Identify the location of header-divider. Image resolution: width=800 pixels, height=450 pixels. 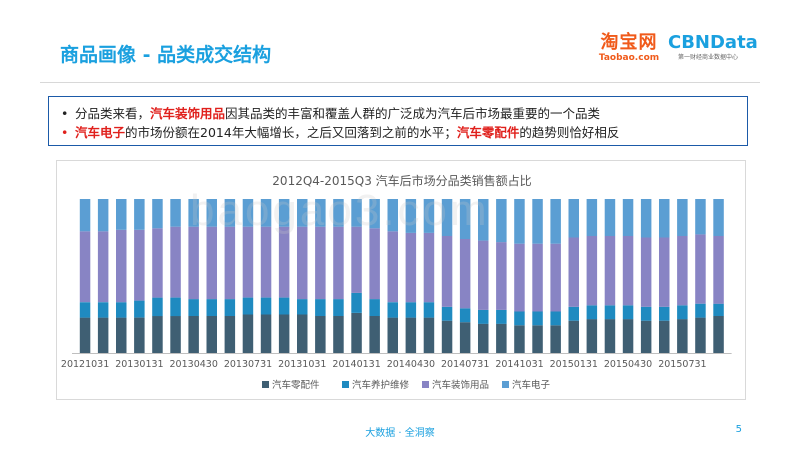
(400, 82).